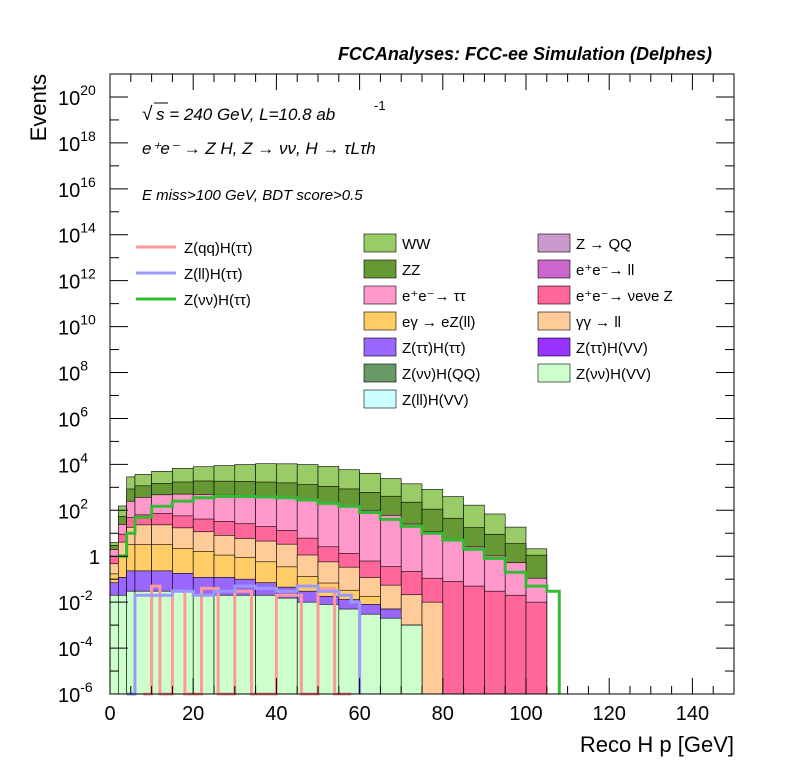 The height and width of the screenshot is (772, 796). What do you see at coordinates (380, 105) in the screenshot?
I see `energy-lumi-exponent: -1` at bounding box center [380, 105].